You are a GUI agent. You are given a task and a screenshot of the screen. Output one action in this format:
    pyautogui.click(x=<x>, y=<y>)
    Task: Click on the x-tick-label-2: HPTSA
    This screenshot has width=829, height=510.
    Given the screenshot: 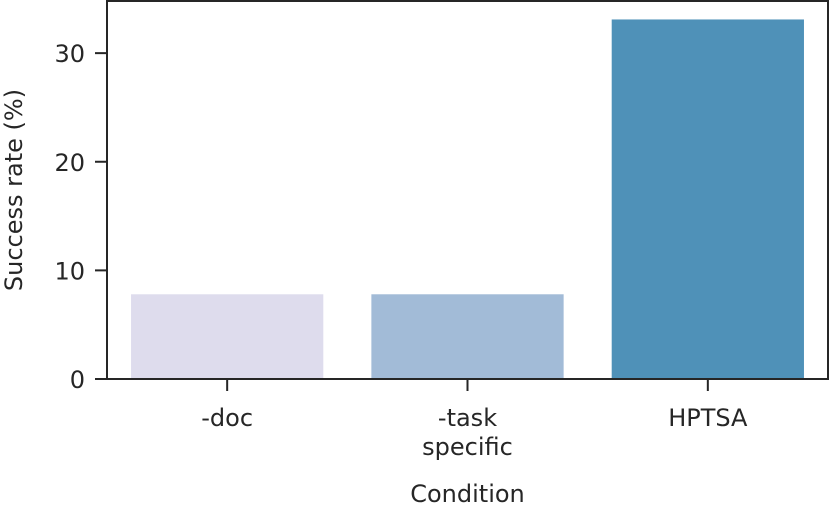 What is the action you would take?
    pyautogui.click(x=708, y=418)
    